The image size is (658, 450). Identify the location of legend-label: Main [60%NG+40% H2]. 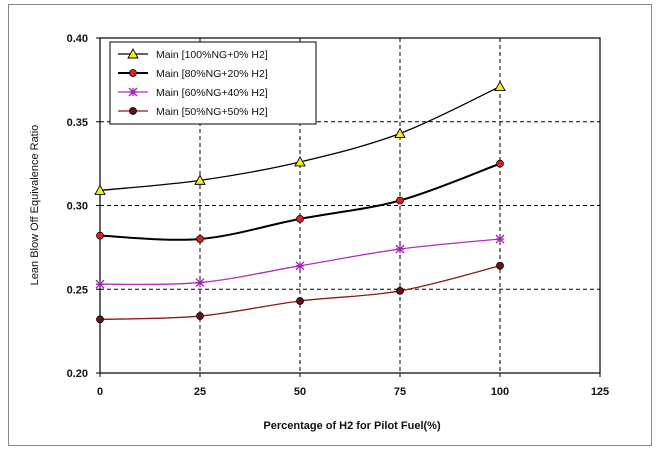
(212, 93).